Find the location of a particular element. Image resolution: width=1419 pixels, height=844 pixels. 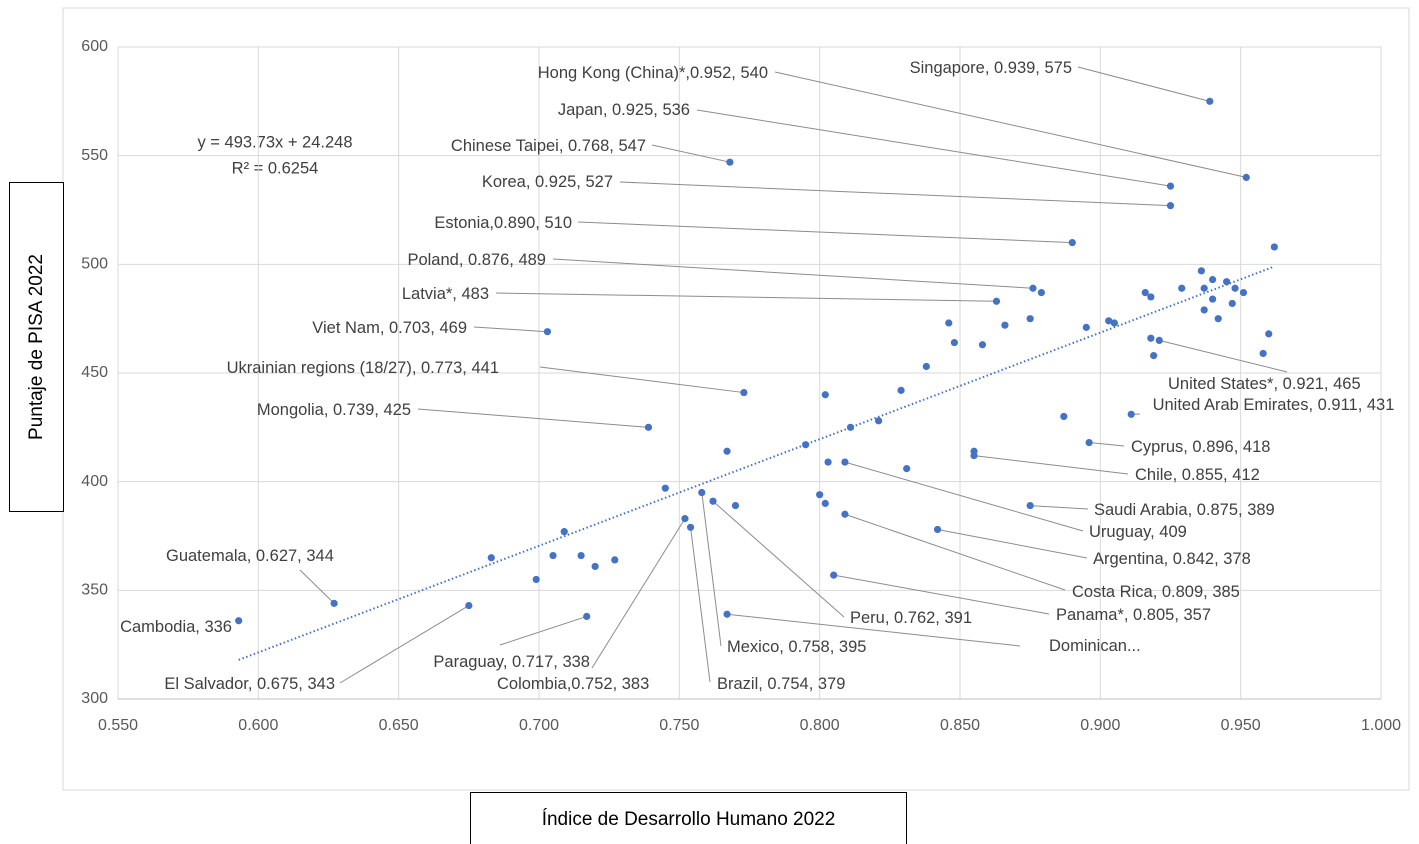

x-tick-label: 0.550 is located at coordinates (118, 725).